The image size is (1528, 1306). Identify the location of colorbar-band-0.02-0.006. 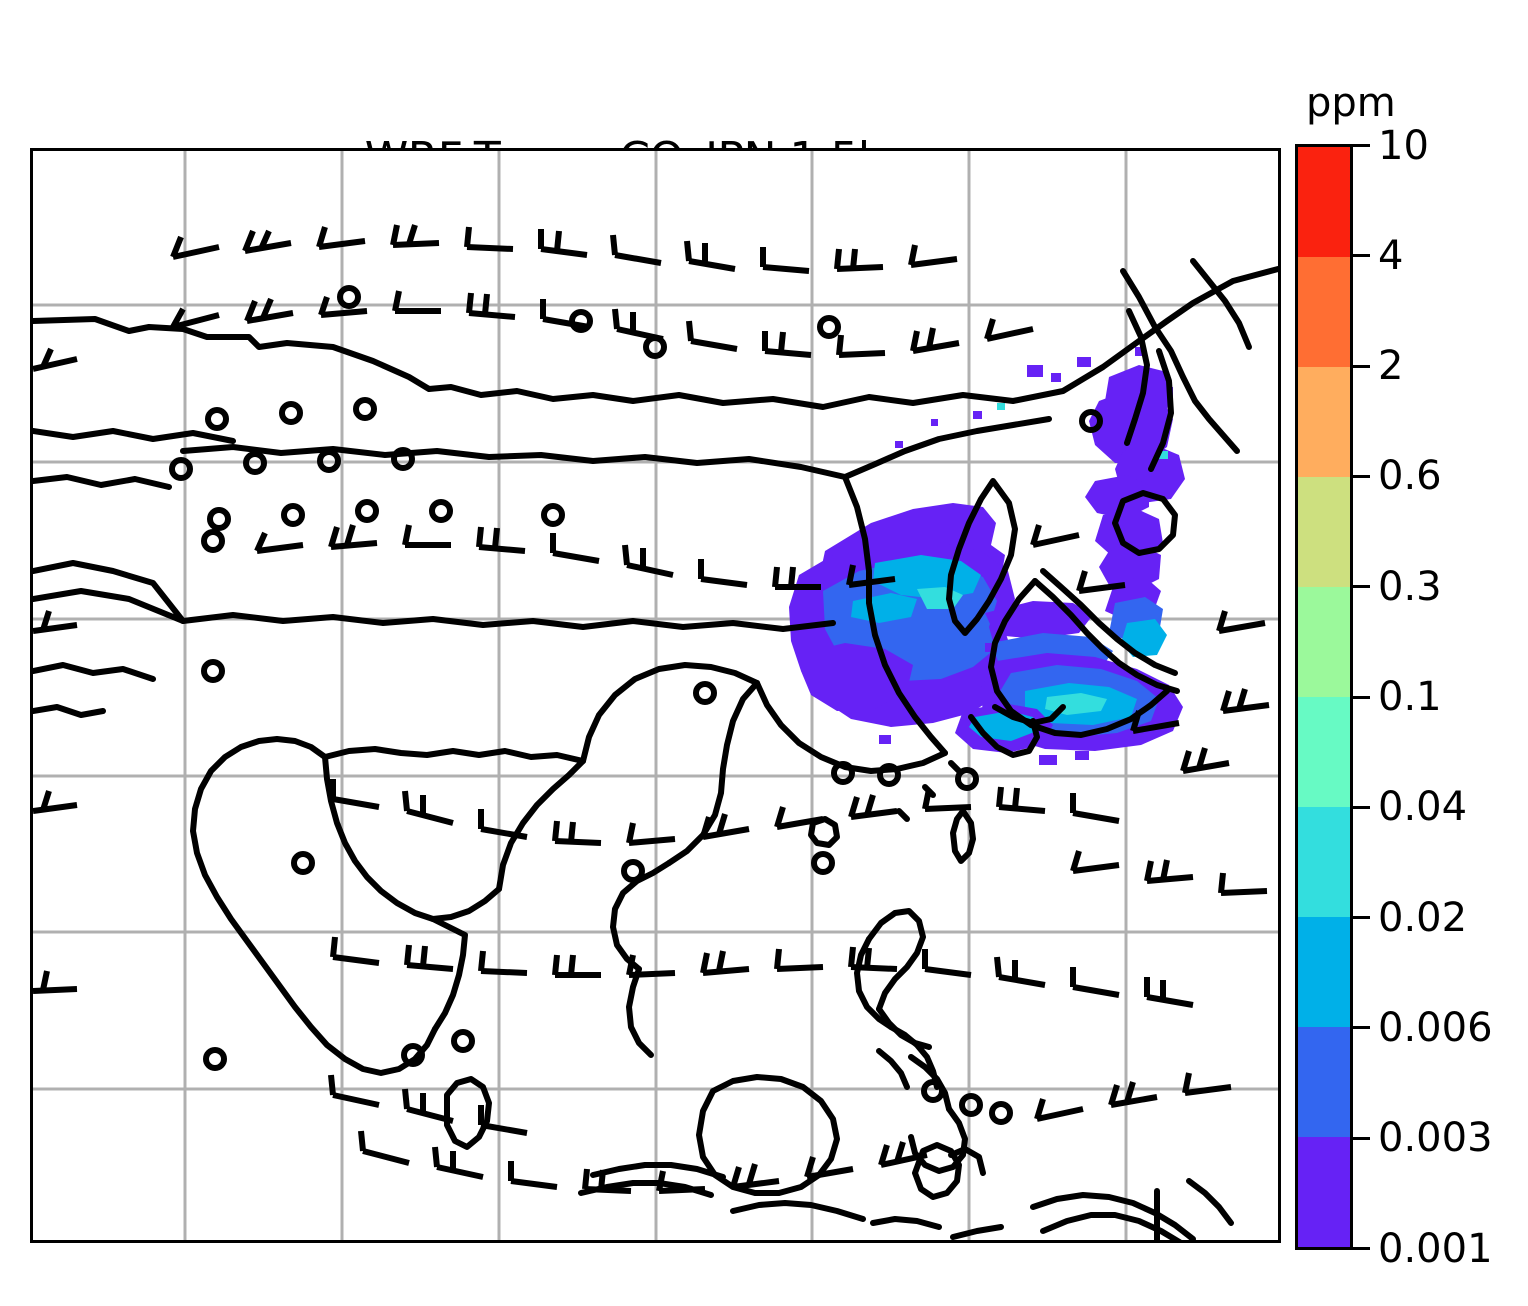
(1324, 972).